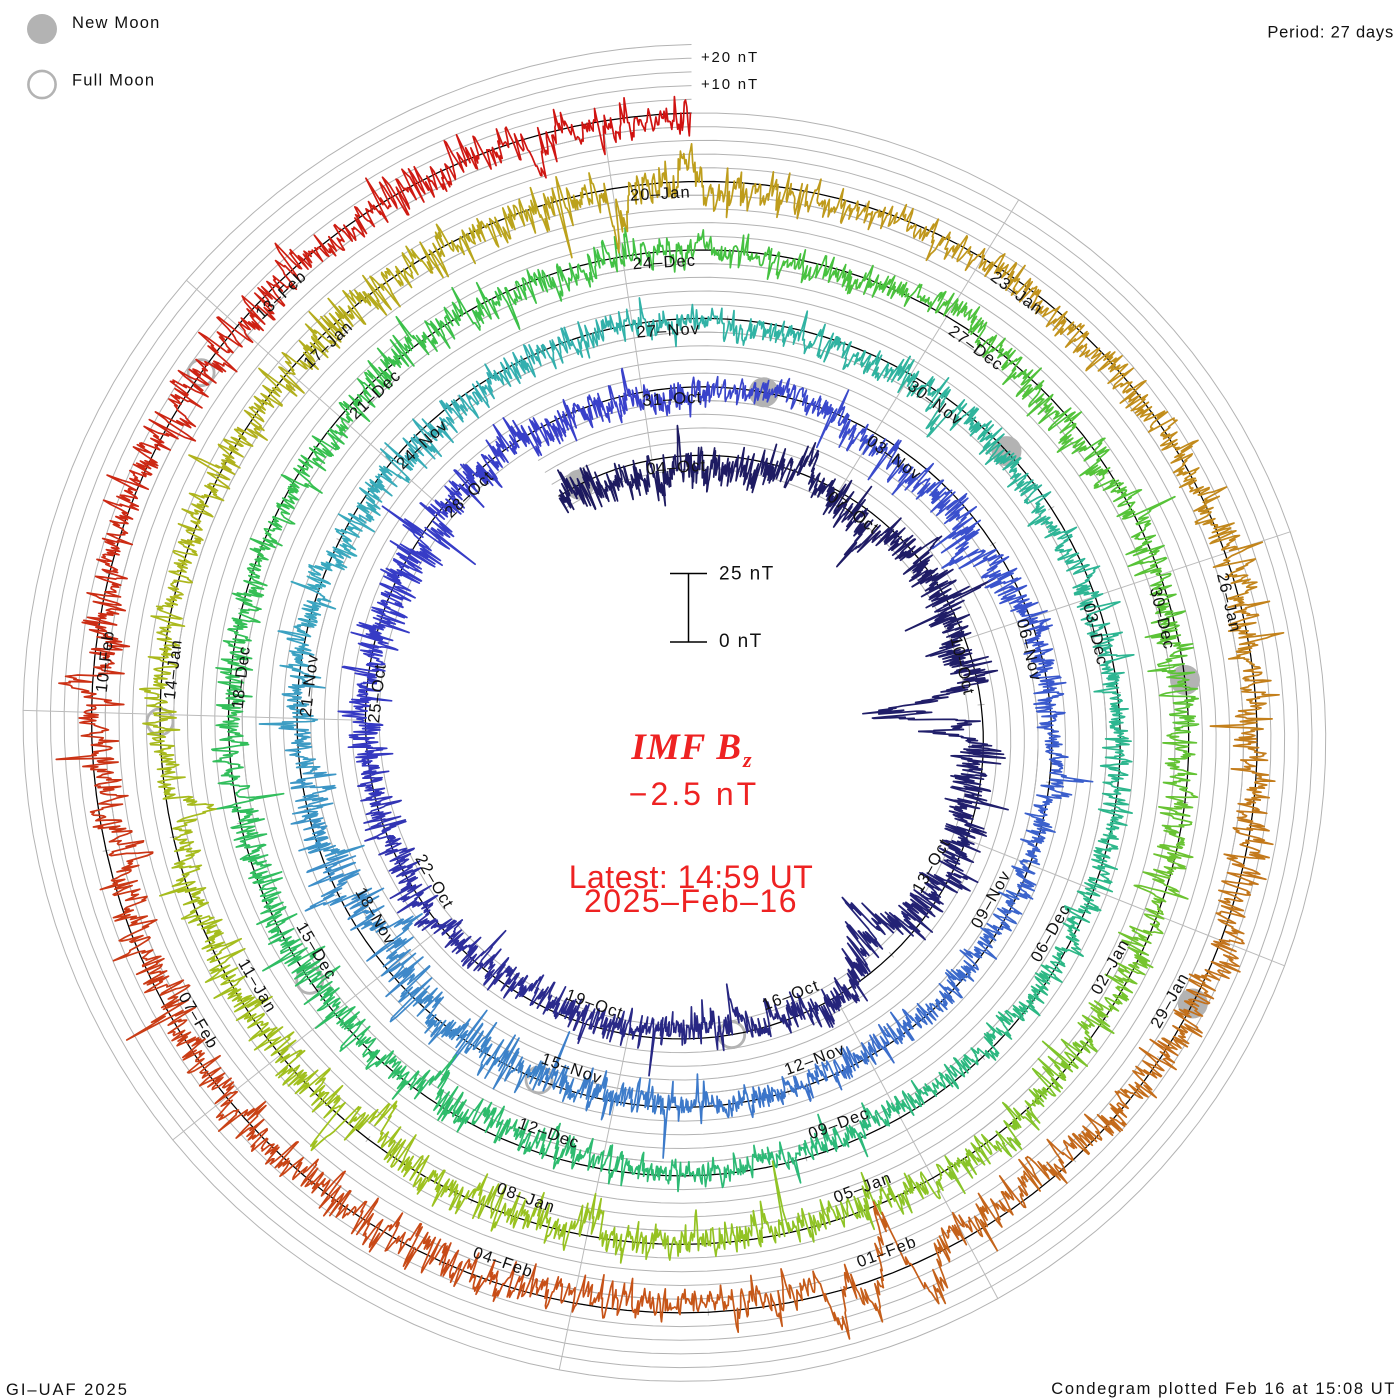 Image resolution: width=1400 pixels, height=1400 pixels. Describe the element at coordinates (691, 901) in the screenshot. I see `svg-text: 2025–Feb–16` at that location.